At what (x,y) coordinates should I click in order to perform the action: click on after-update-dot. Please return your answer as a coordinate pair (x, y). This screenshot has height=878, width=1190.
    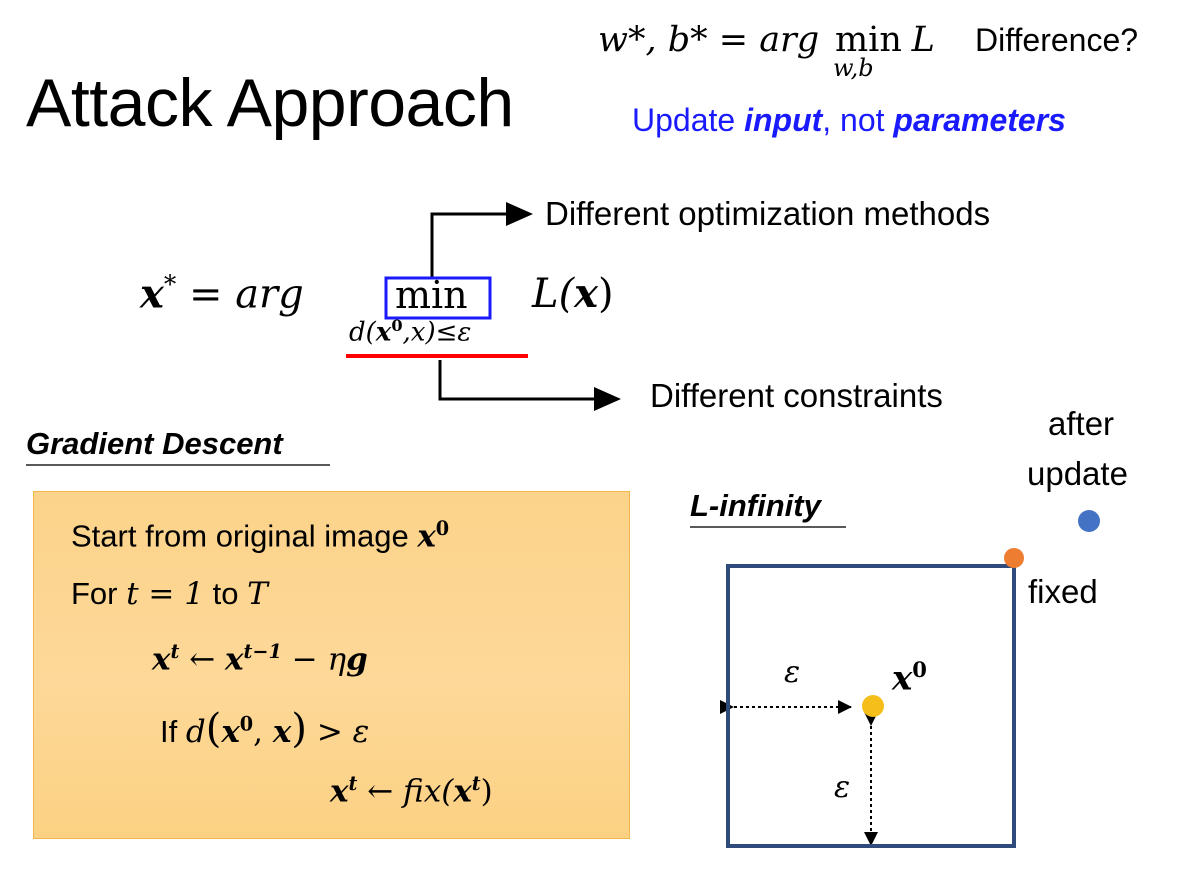
    Looking at the image, I should click on (1089, 521).